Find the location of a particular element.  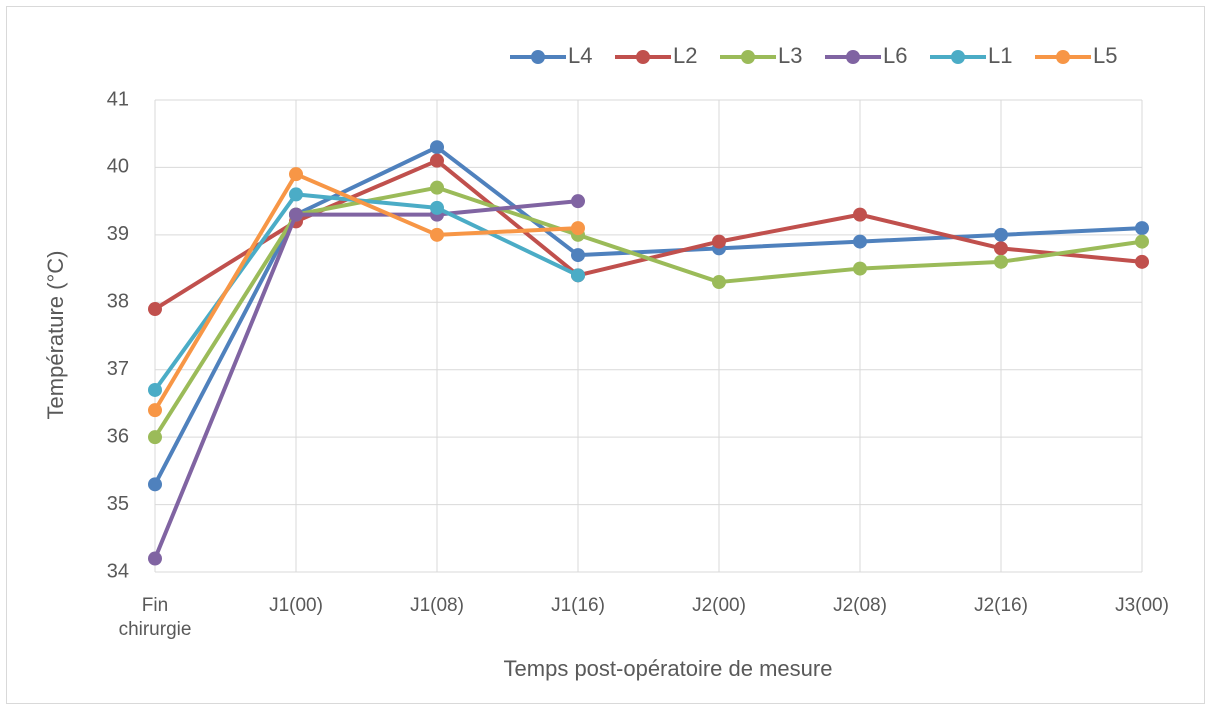

x-tick-label: J2(16) is located at coordinates (1001, 605).